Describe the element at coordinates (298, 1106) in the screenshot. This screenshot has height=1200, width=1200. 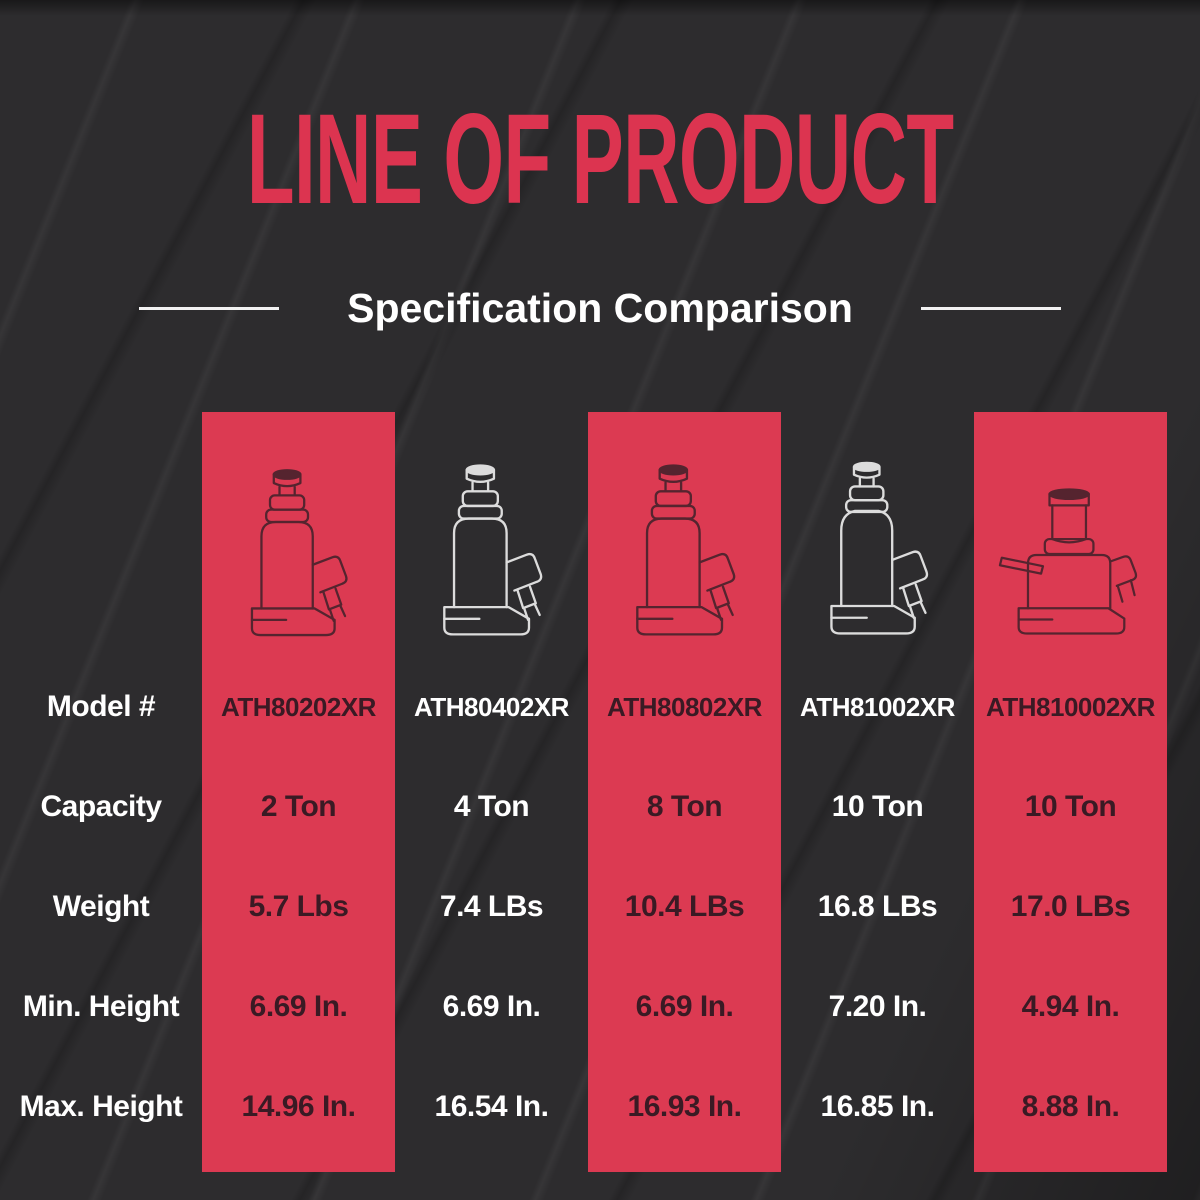
I see `max-height-value-1: 14.96 In.` at that location.